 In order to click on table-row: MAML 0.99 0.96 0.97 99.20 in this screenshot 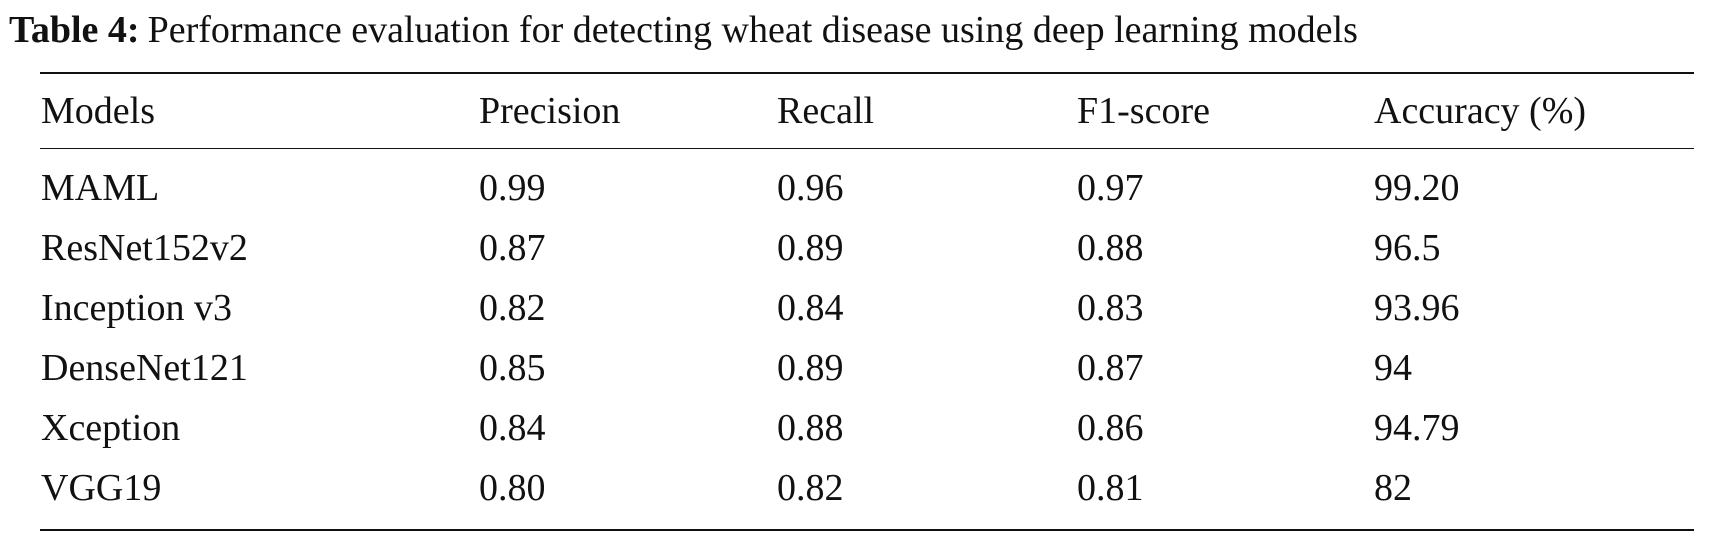, I will do `click(858, 188)`.